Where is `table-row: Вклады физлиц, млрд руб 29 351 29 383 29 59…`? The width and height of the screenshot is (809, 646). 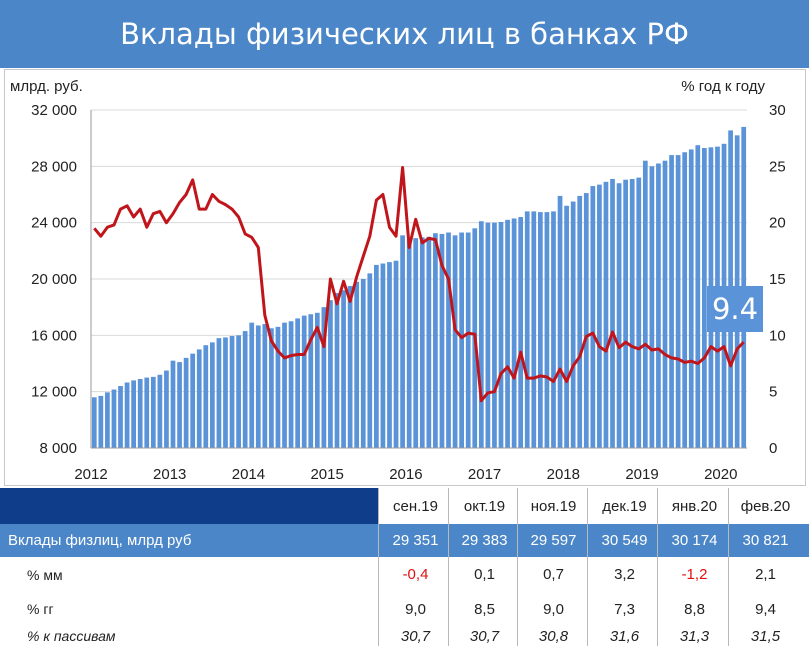 table-row: Вклады физлиц, млрд руб 29 351 29 383 29 59… is located at coordinates (404, 541).